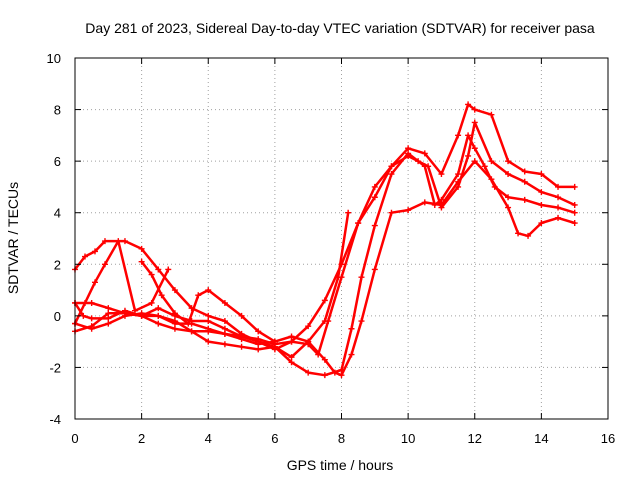 The height and width of the screenshot is (480, 640). What do you see at coordinates (341, 438) in the screenshot?
I see `x-tick-label: 8` at bounding box center [341, 438].